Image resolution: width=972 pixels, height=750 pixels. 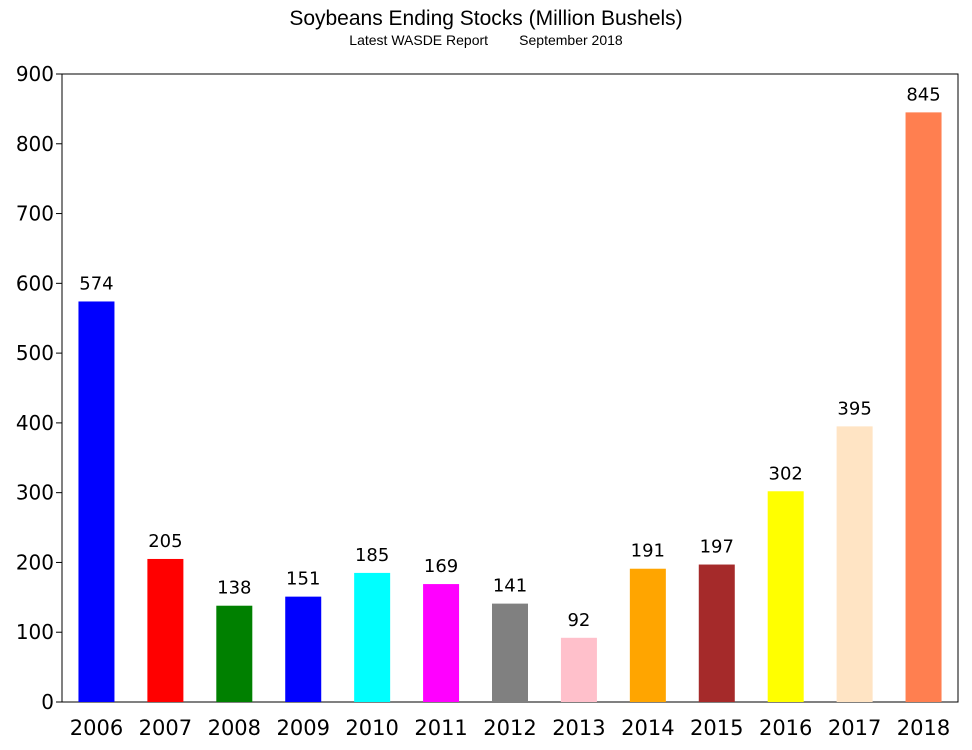 I want to click on x-tick-label: 2011, so click(x=440, y=728).